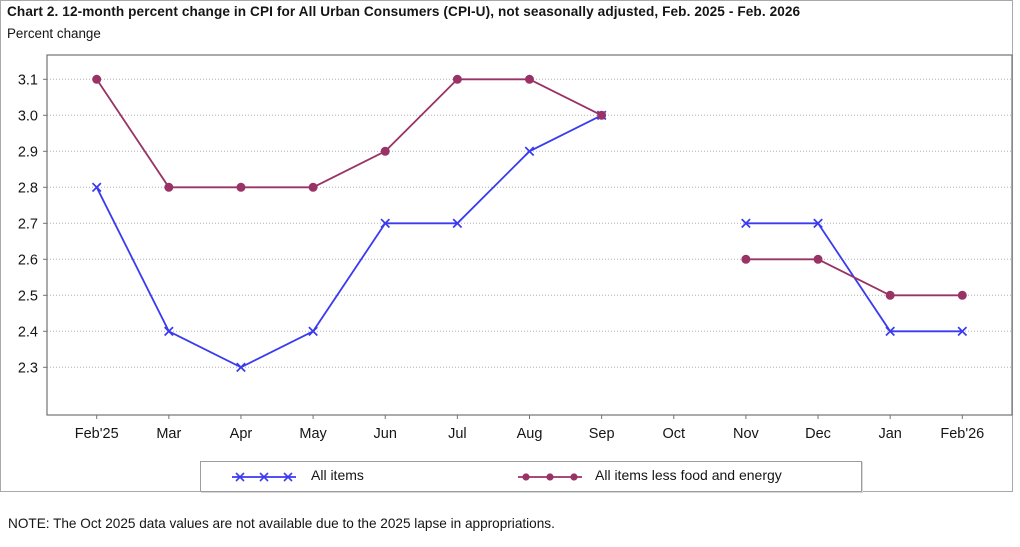 Image resolution: width=1020 pixels, height=547 pixels. I want to click on all-items-legend-label: All items, so click(337, 475).